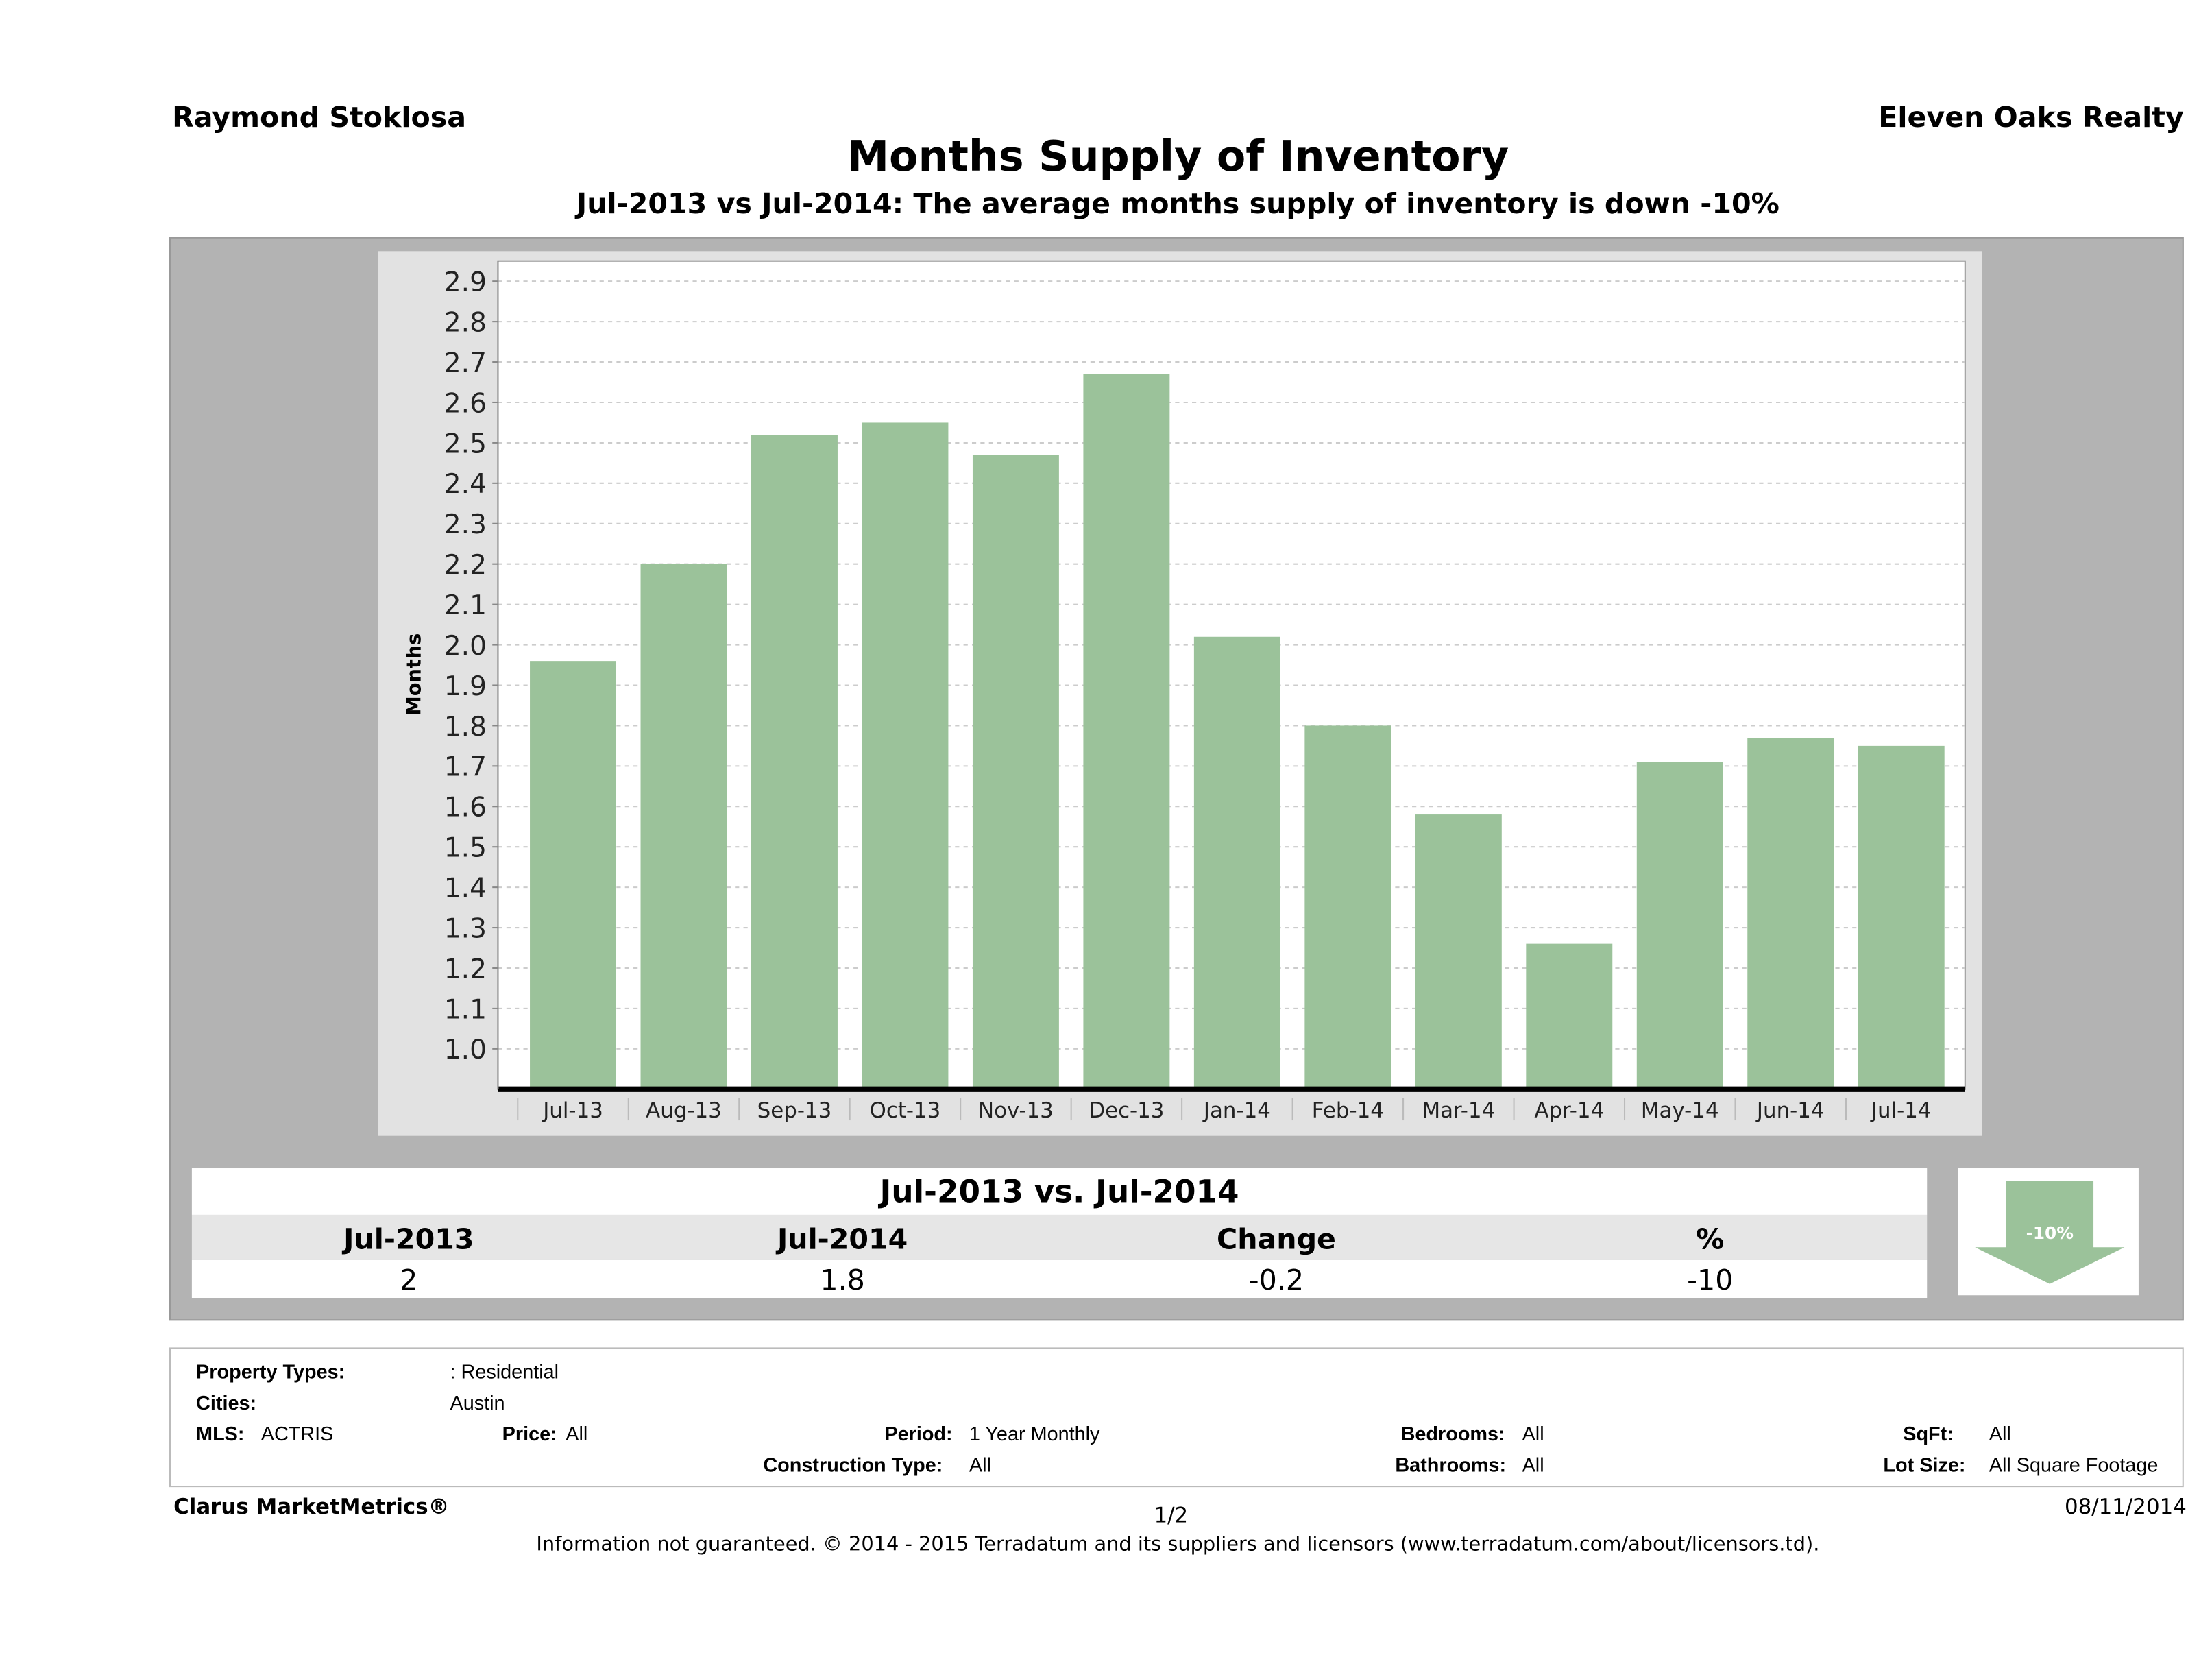 The width and height of the screenshot is (2212, 1679). Describe the element at coordinates (2074, 1464) in the screenshot. I see `lot-size-value: All Square Footage` at that location.